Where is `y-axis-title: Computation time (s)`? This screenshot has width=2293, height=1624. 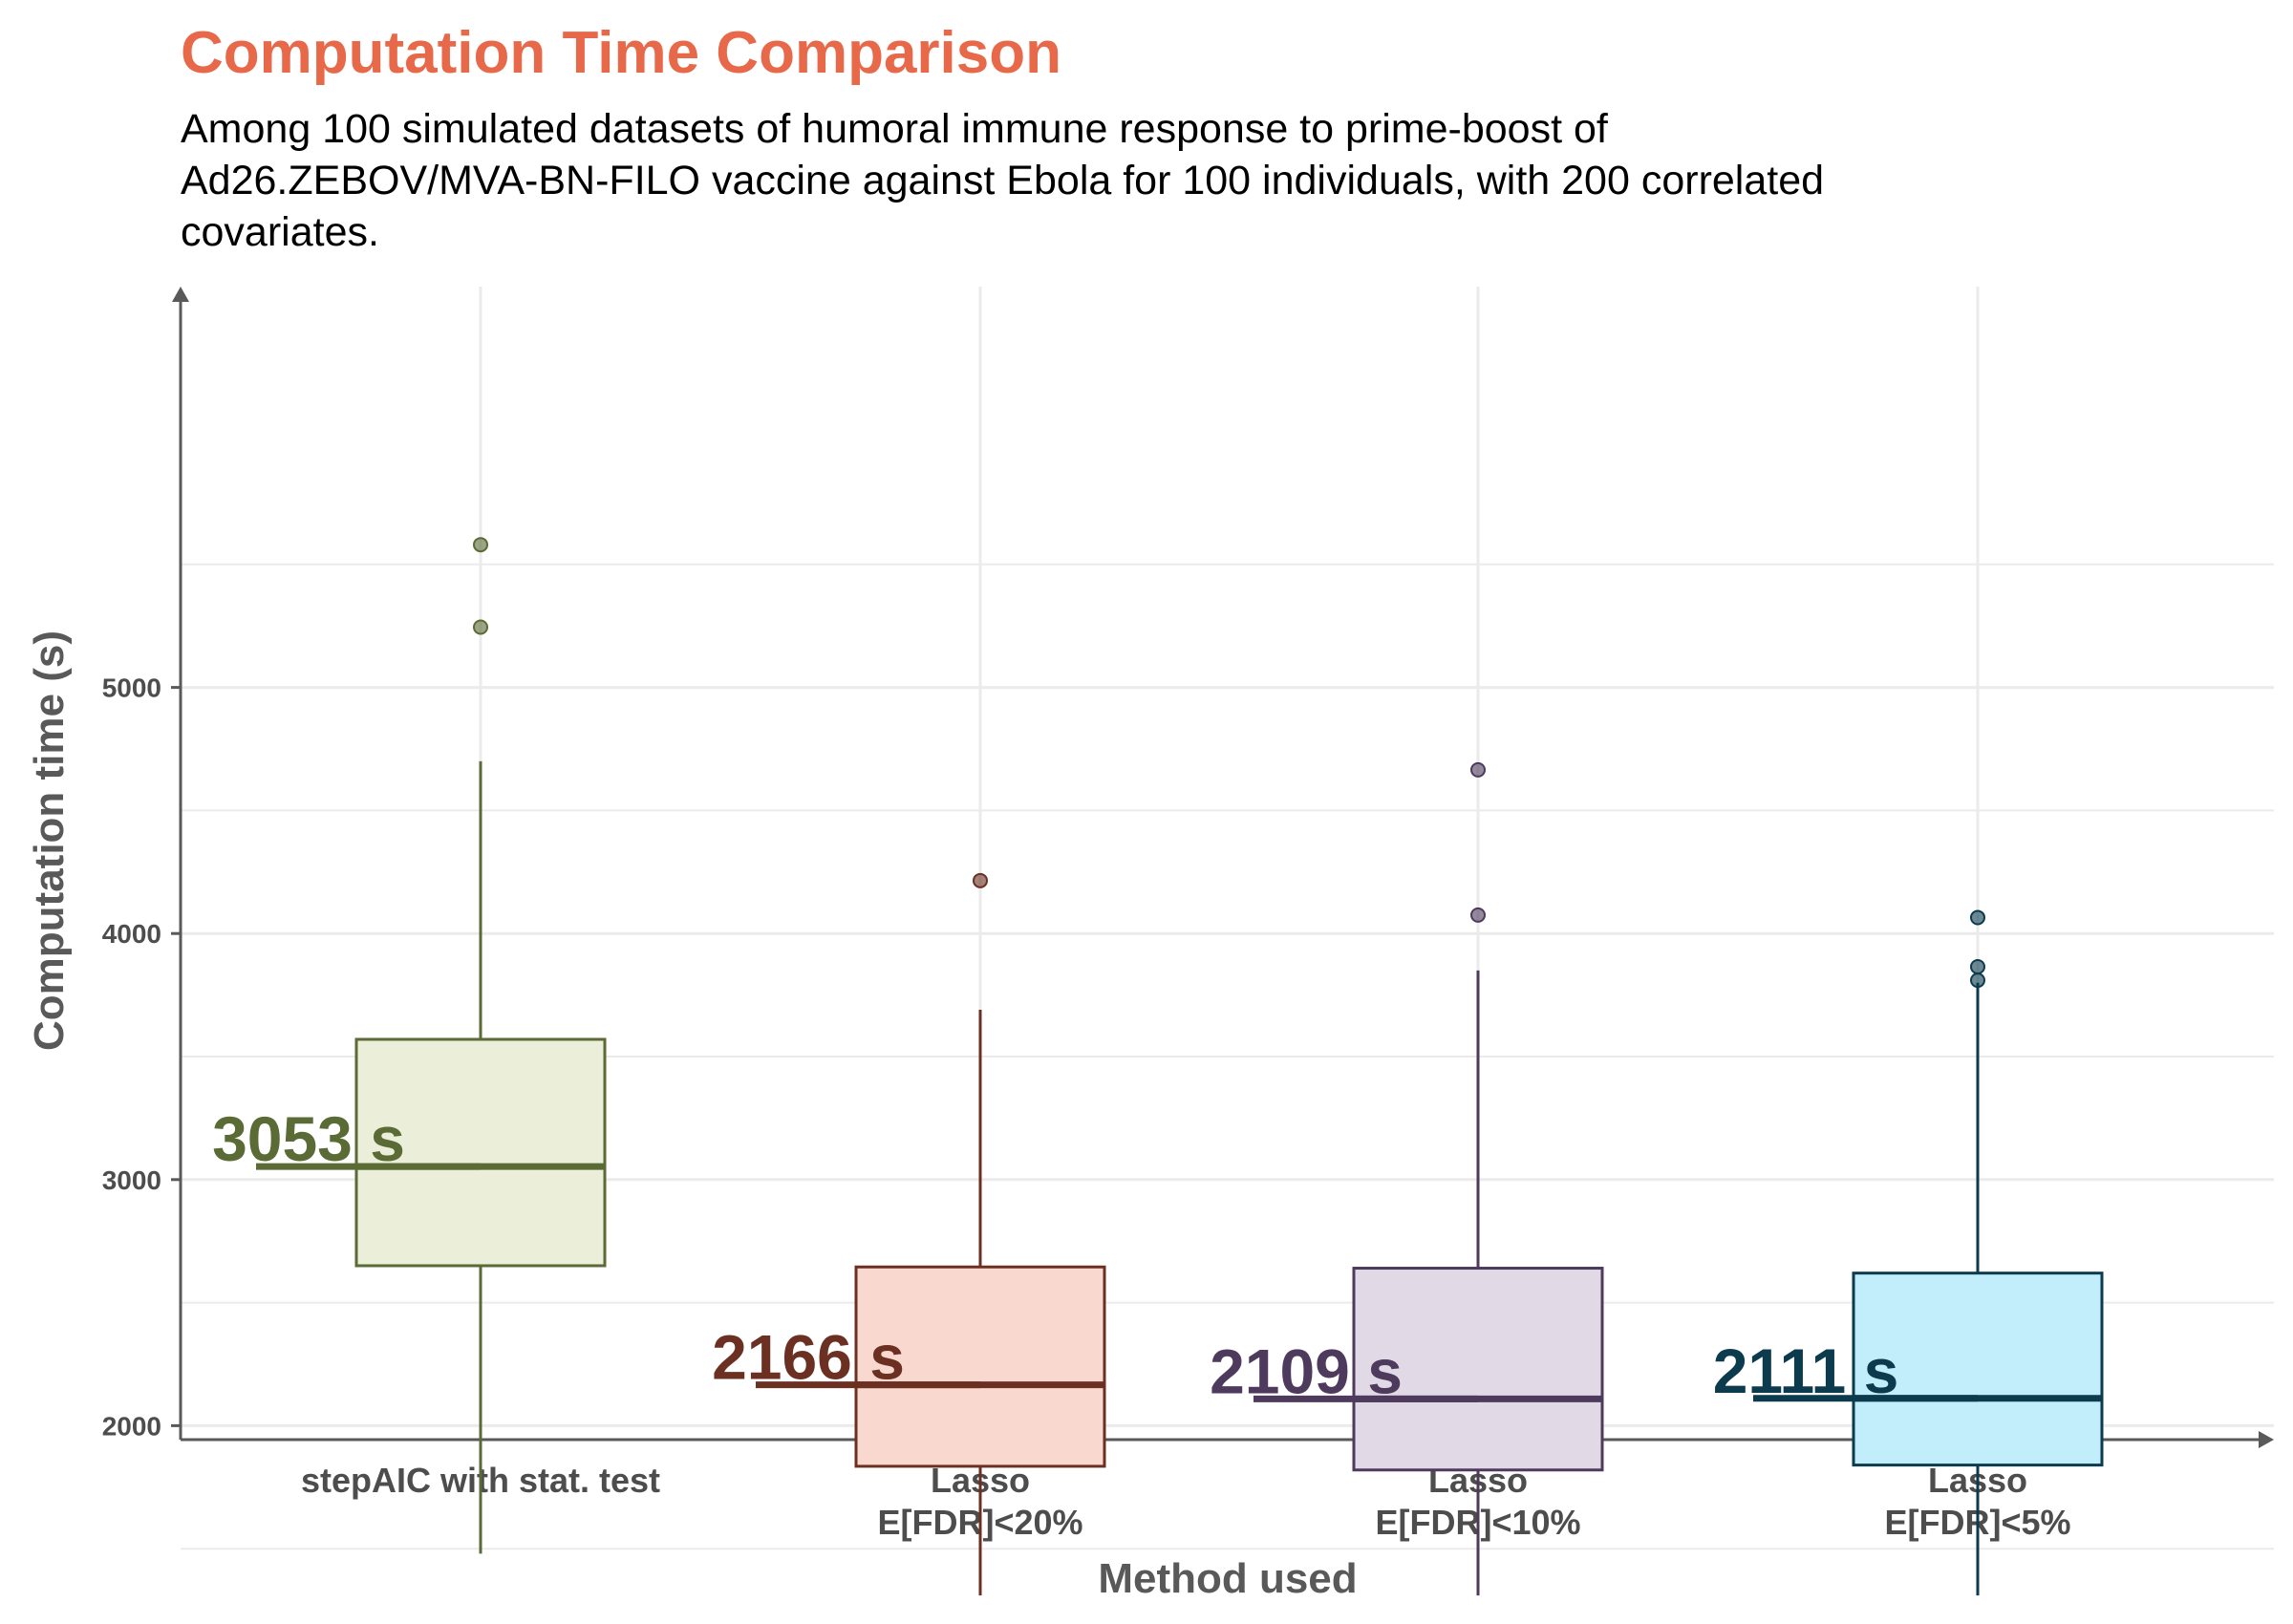 y-axis-title: Computation time (s) is located at coordinates (49, 841).